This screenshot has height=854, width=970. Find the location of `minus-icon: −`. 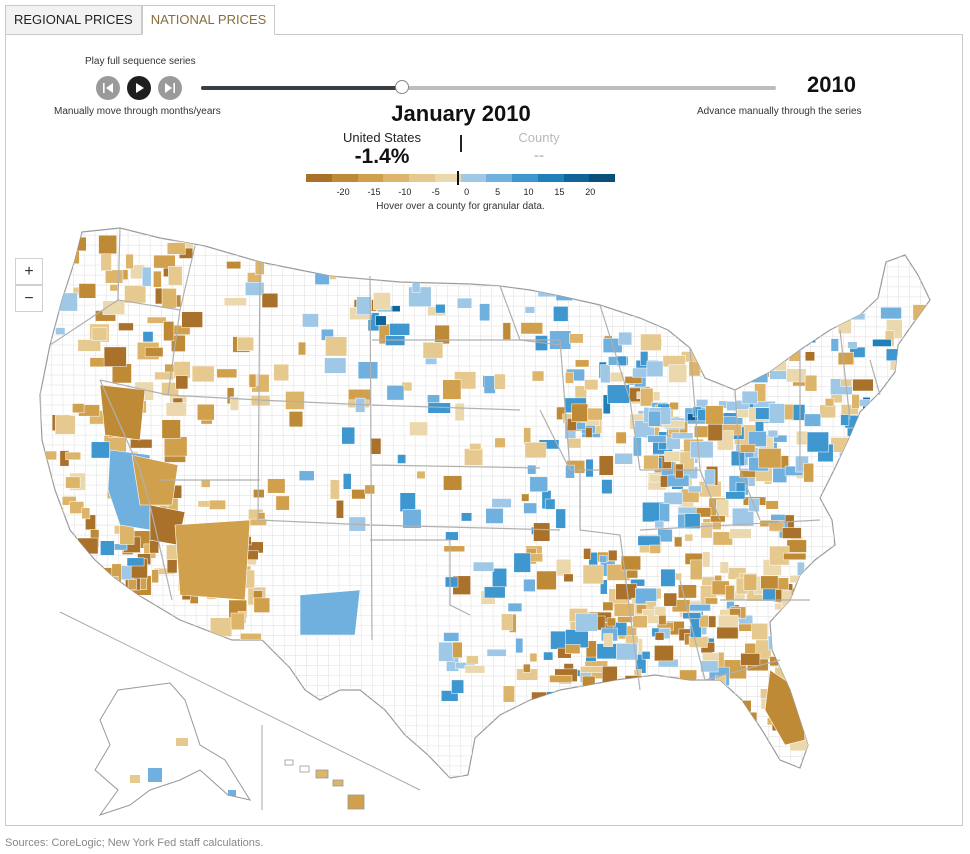

minus-icon: − is located at coordinates (29, 298).